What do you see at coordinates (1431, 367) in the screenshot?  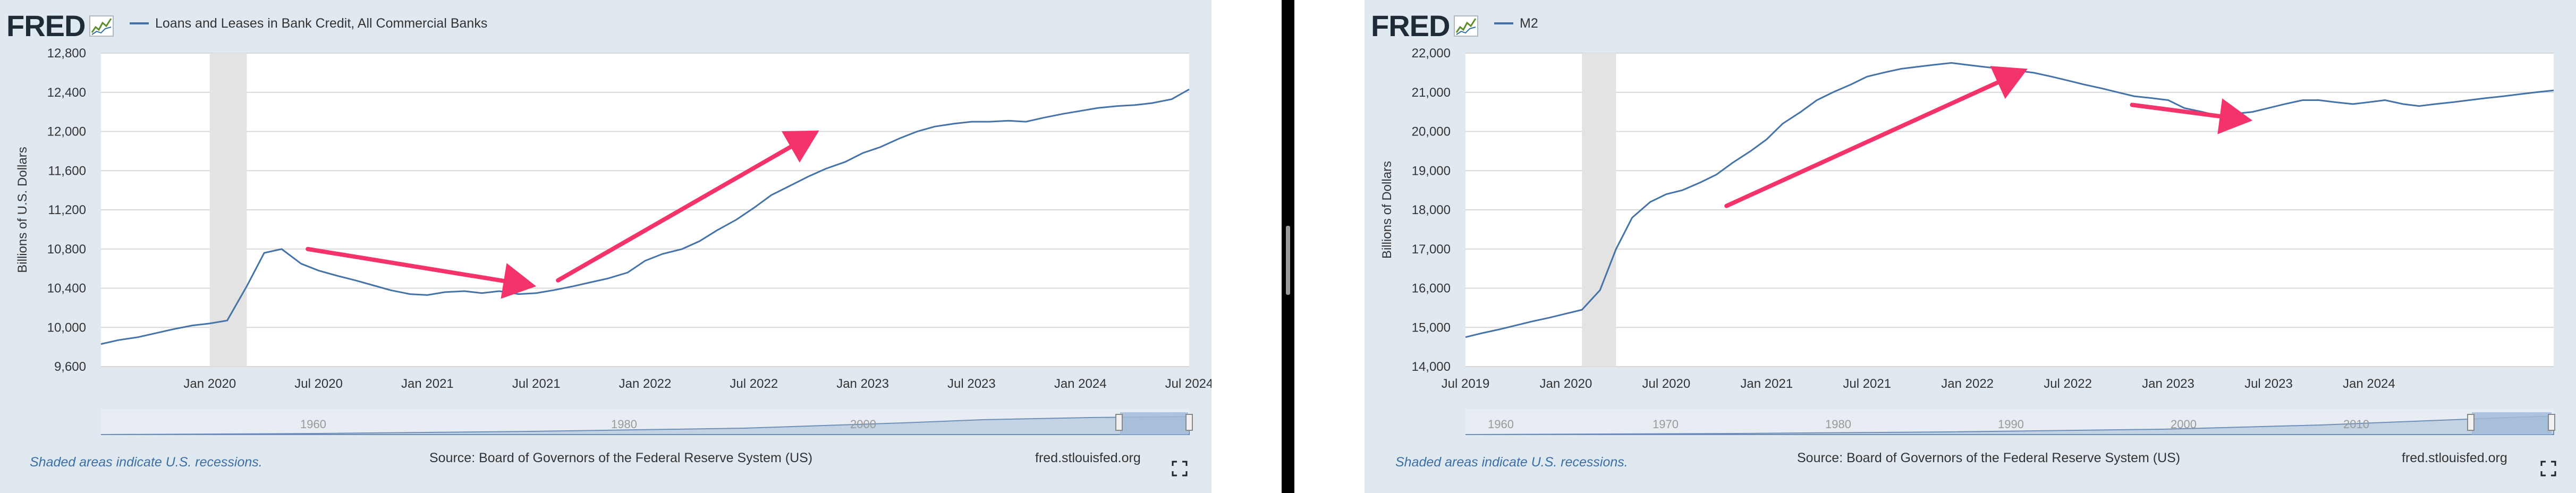 I see `y-tick-label: 14,000` at bounding box center [1431, 367].